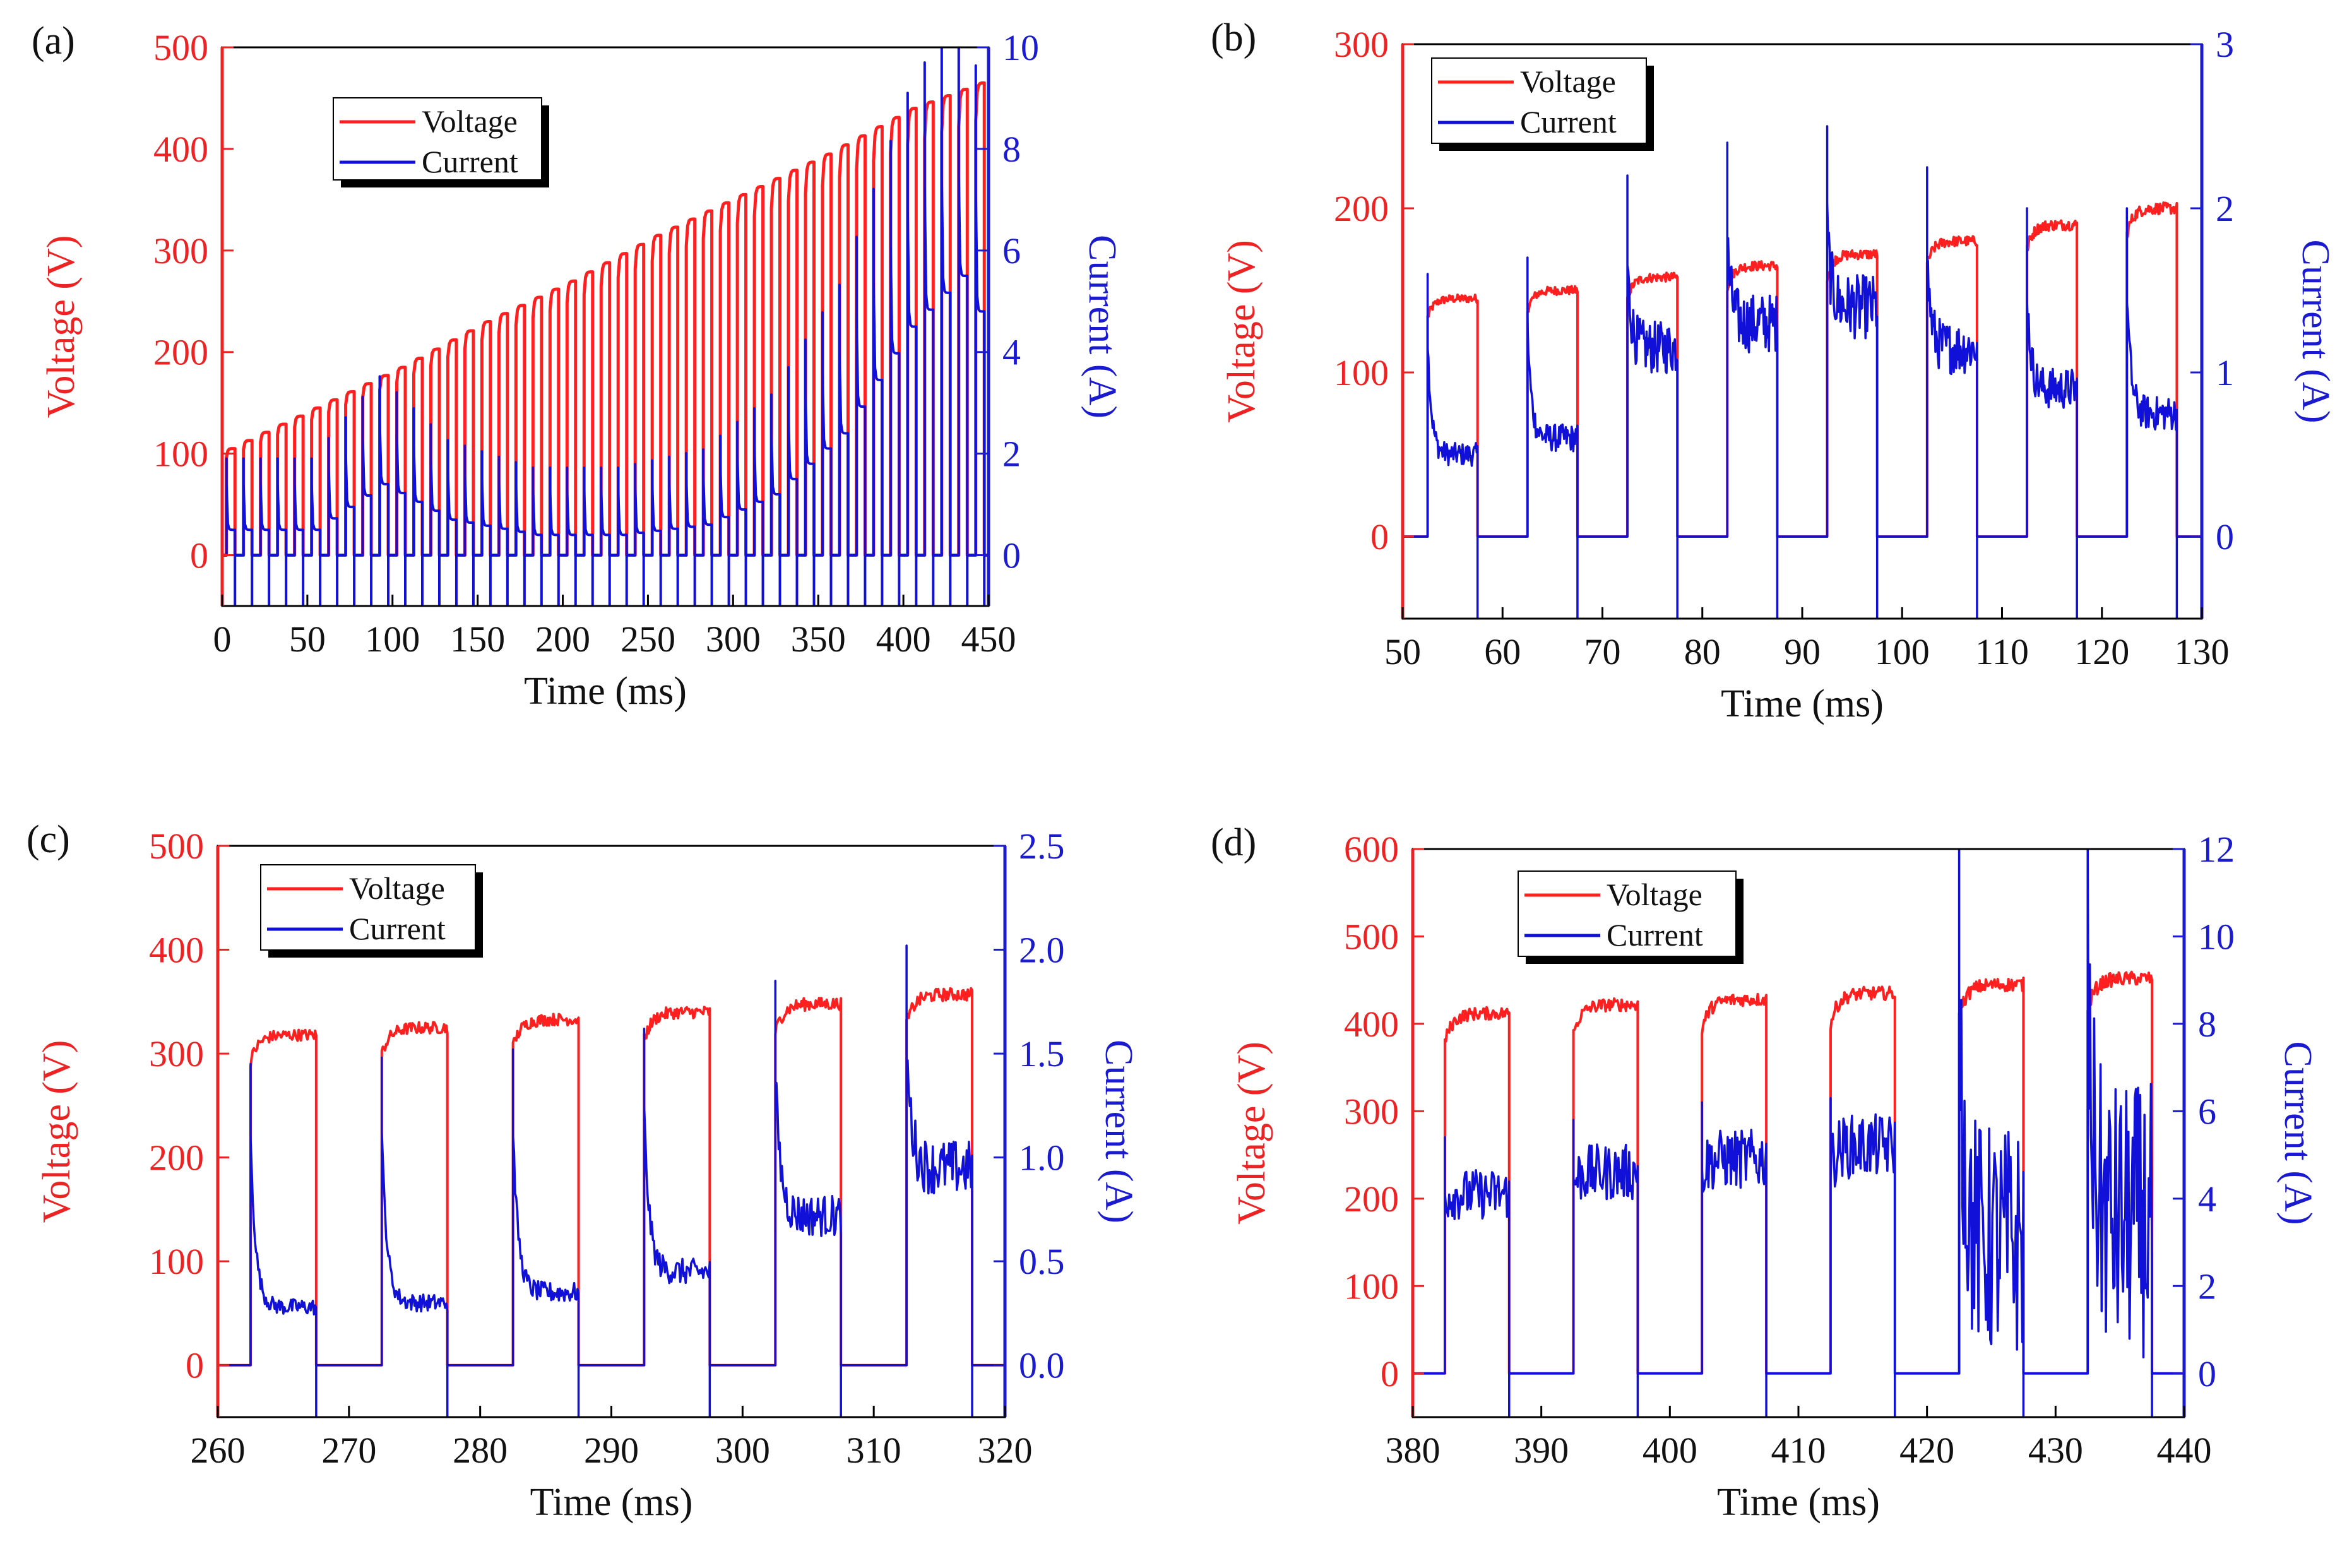 This screenshot has height=1568, width=2335. Describe the element at coordinates (2216, 849) in the screenshot. I see `y-right-tick-label: 12` at that location.